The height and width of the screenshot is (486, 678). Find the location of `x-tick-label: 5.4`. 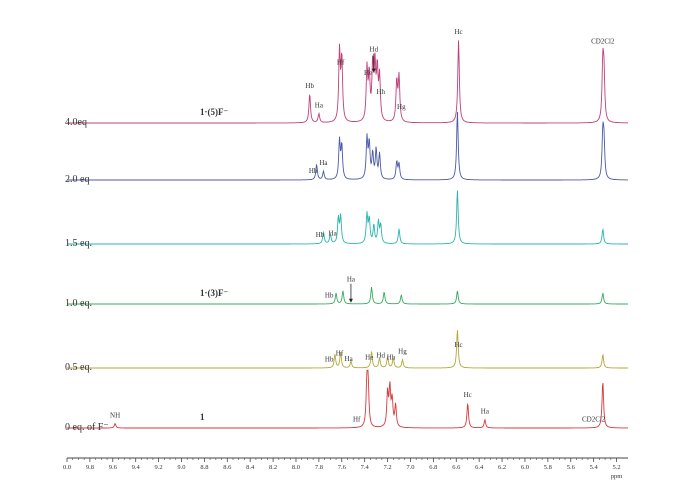

x-tick-label: 5.4 is located at coordinates (594, 467).